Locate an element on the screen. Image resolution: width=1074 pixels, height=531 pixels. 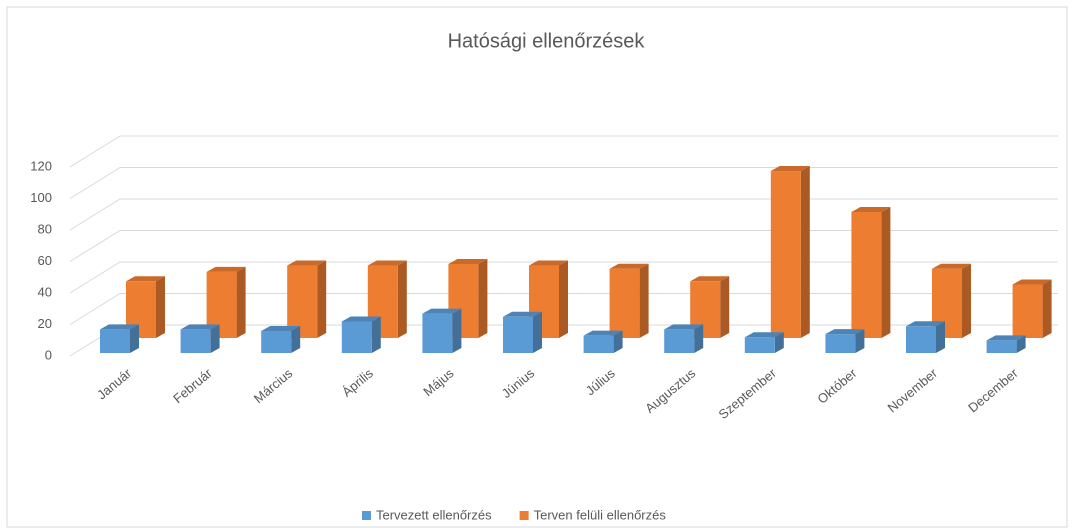
y-tick-label: 0 is located at coordinates (48, 354).